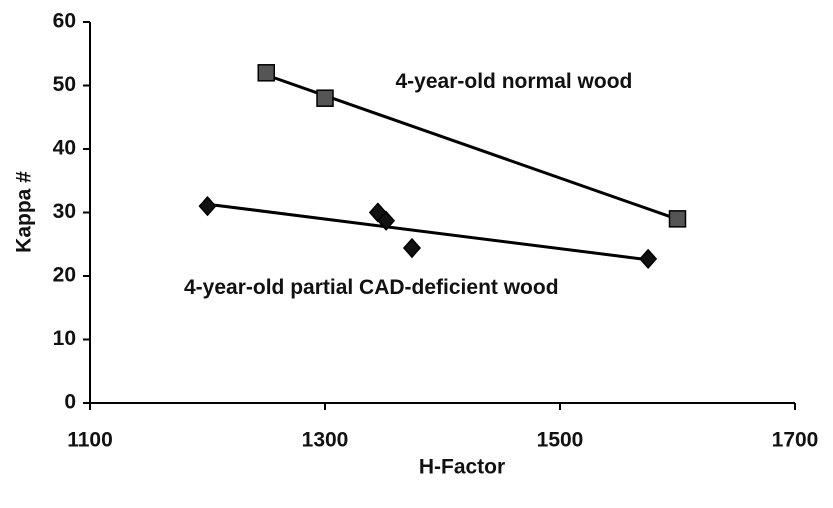 This screenshot has width=833, height=508. What do you see at coordinates (64, 338) in the screenshot?
I see `y-tick-label: 10` at bounding box center [64, 338].